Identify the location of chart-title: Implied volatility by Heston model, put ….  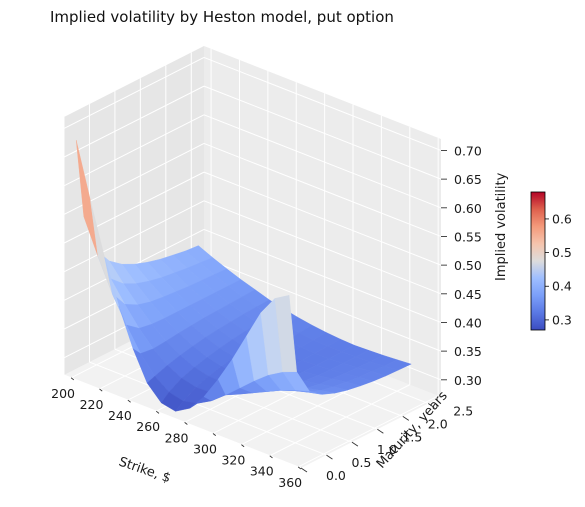
(222, 17).